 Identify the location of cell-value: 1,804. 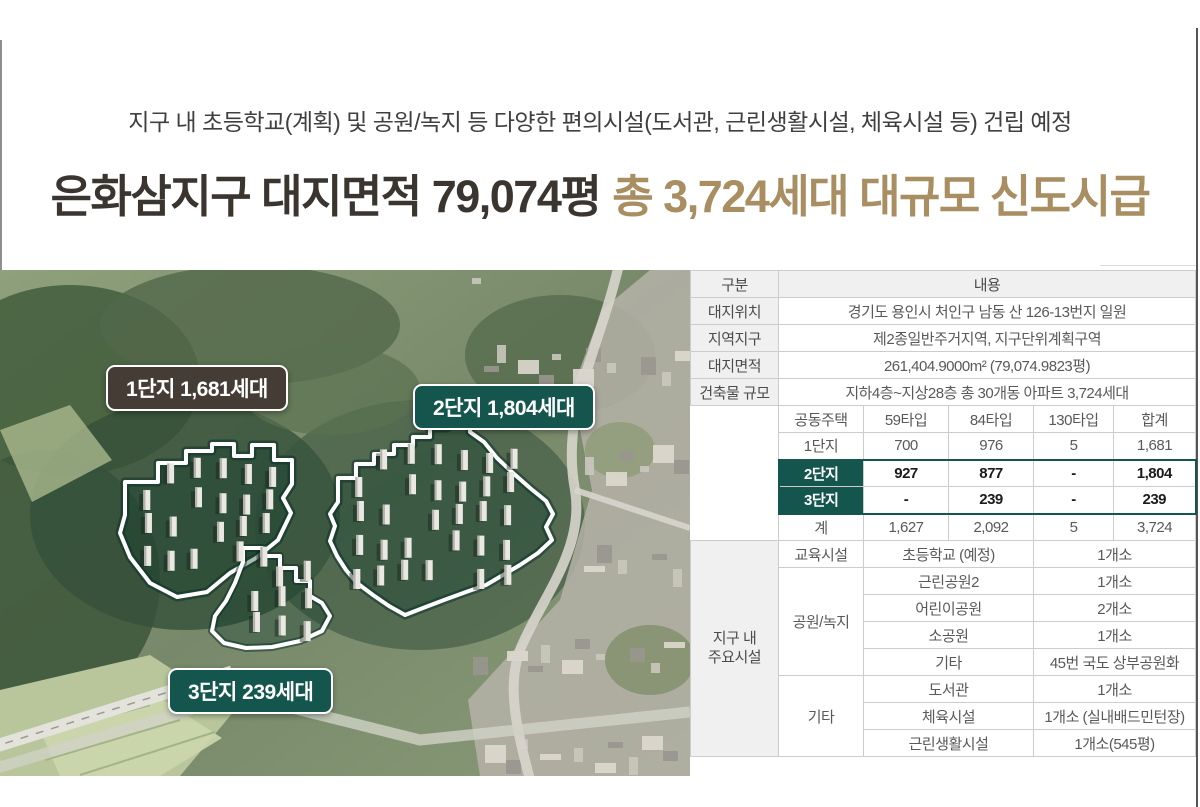
(1154, 472).